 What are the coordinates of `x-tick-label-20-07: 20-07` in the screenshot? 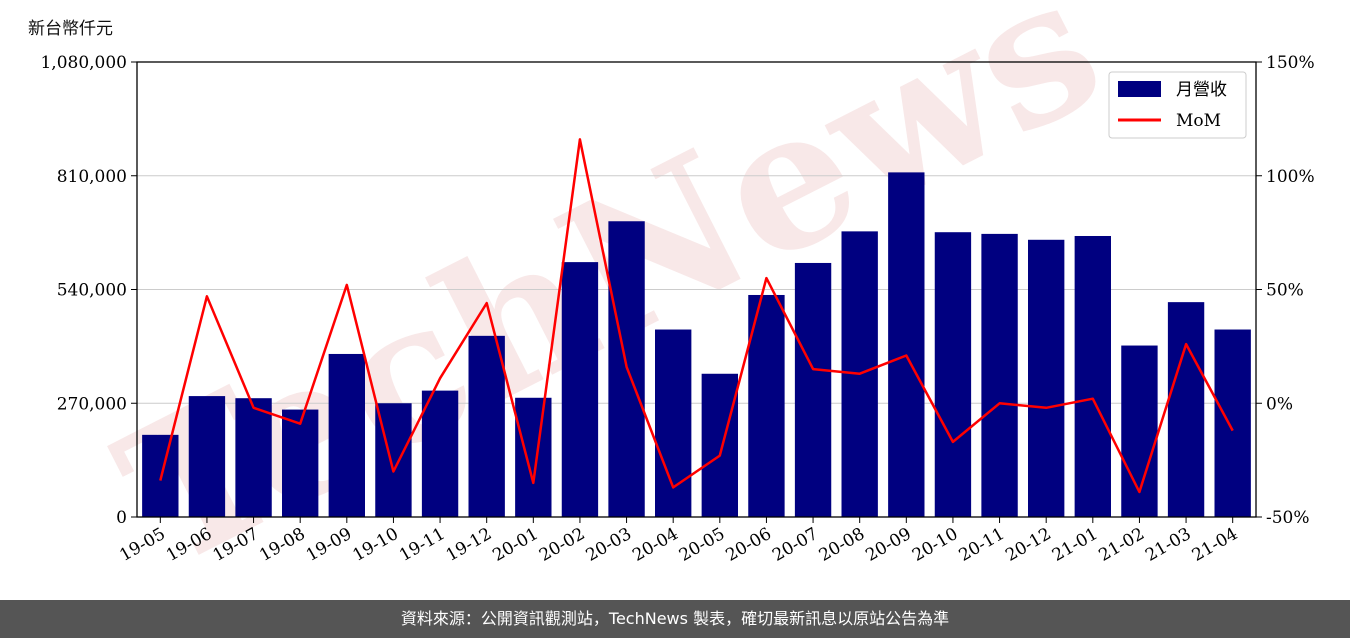 It's located at (795, 545).